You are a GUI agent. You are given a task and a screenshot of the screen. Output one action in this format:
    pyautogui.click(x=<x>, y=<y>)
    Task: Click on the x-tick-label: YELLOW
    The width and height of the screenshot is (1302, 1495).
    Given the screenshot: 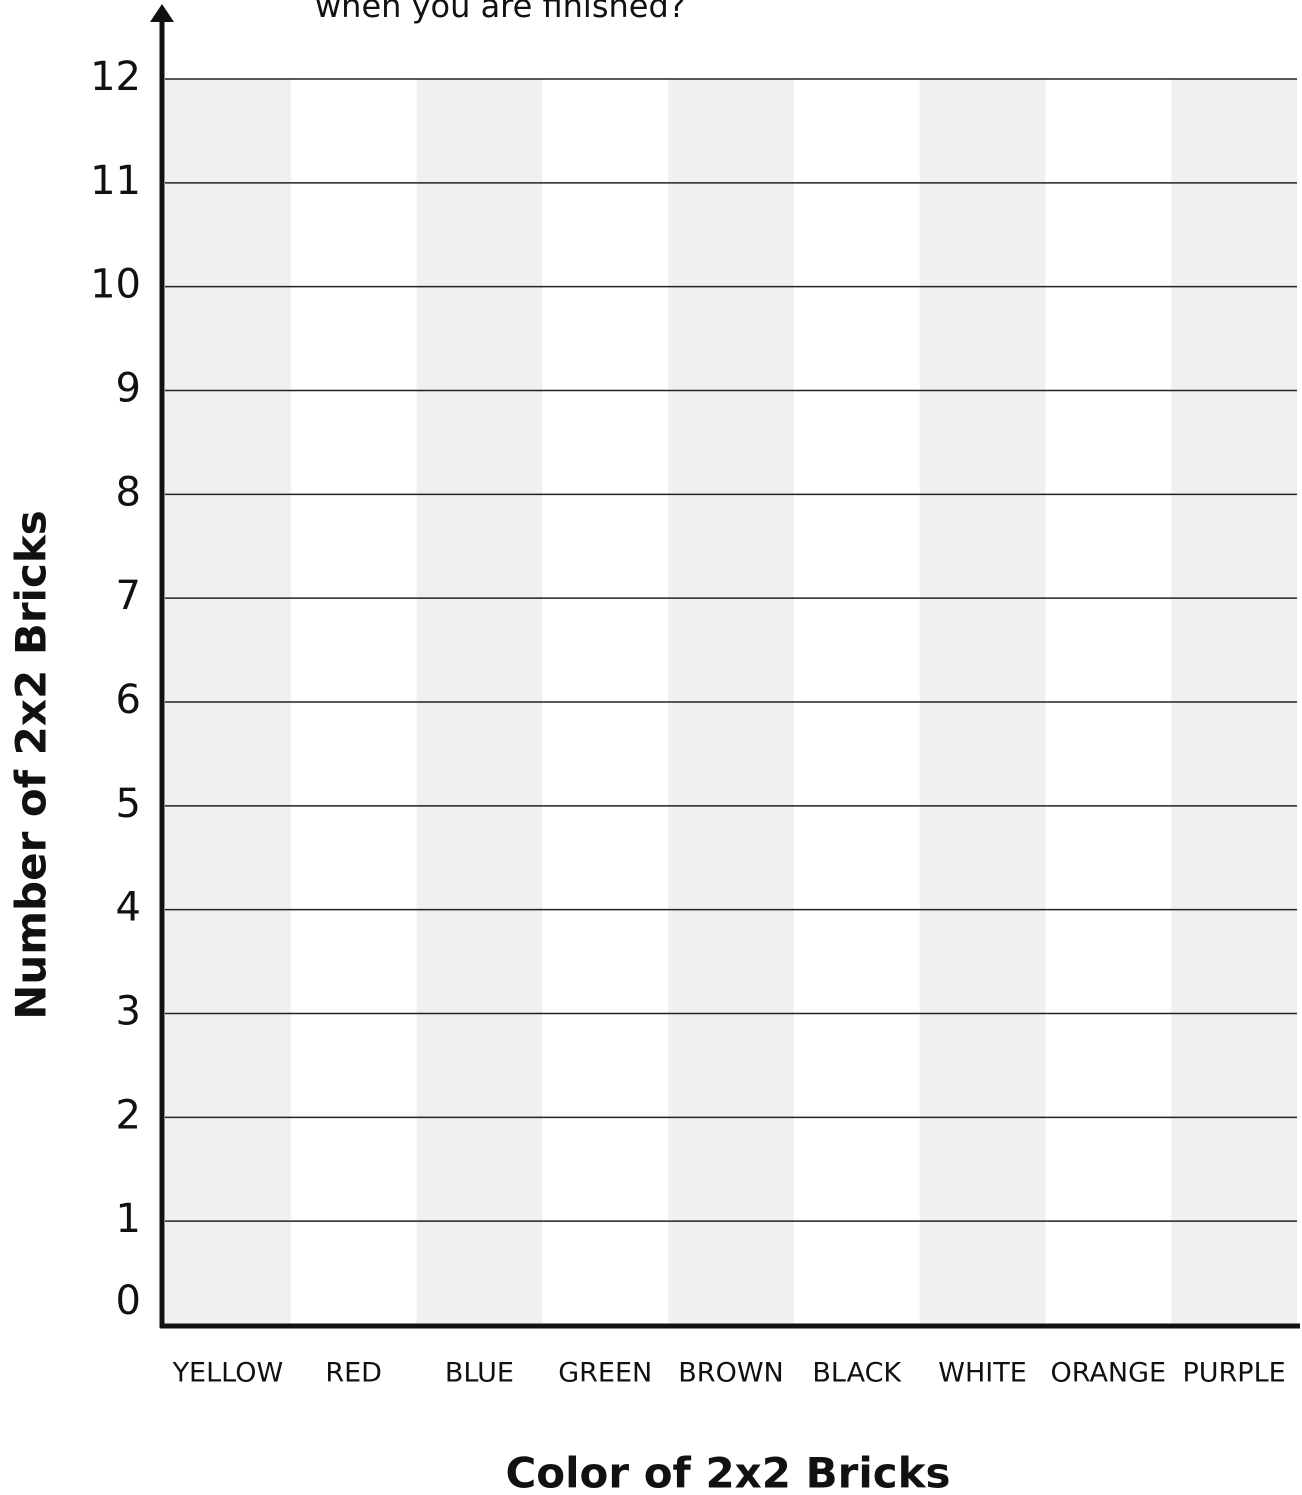 What is the action you would take?
    pyautogui.click(x=228, y=1373)
    